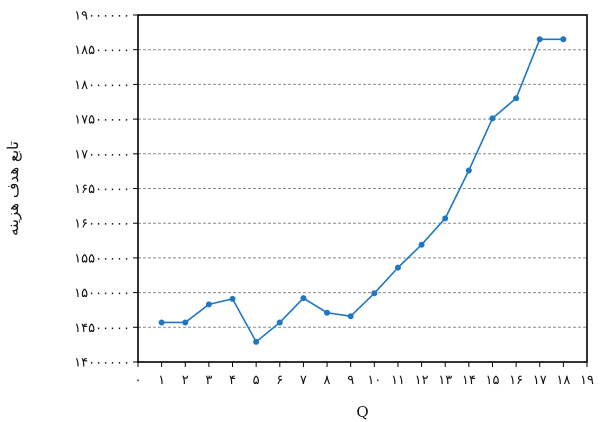 This screenshot has width=602, height=422. What do you see at coordinates (374, 380) in the screenshot?
I see `x-tick-label: ۱۰` at bounding box center [374, 380].